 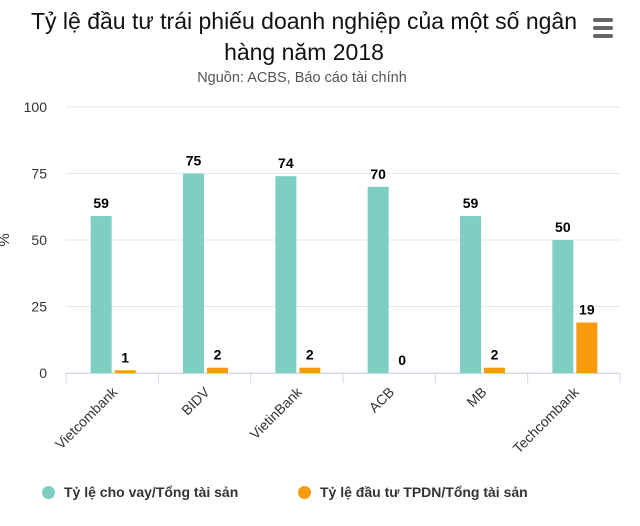 I want to click on x-tick-label: Techcombank, so click(x=546, y=419).